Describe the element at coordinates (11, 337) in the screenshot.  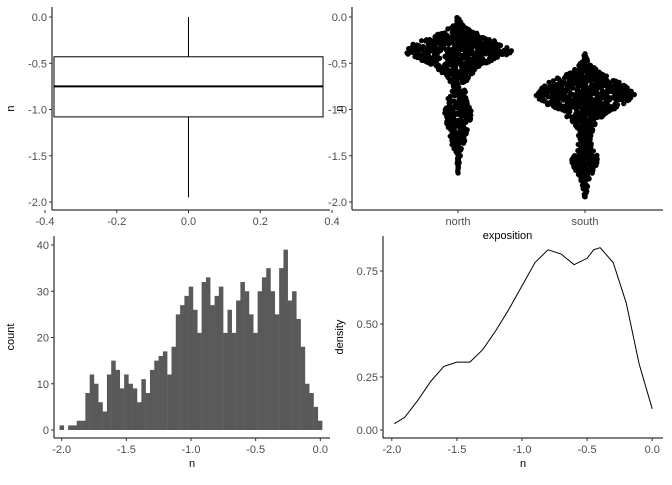
I see `y-axis-title: count` at that location.